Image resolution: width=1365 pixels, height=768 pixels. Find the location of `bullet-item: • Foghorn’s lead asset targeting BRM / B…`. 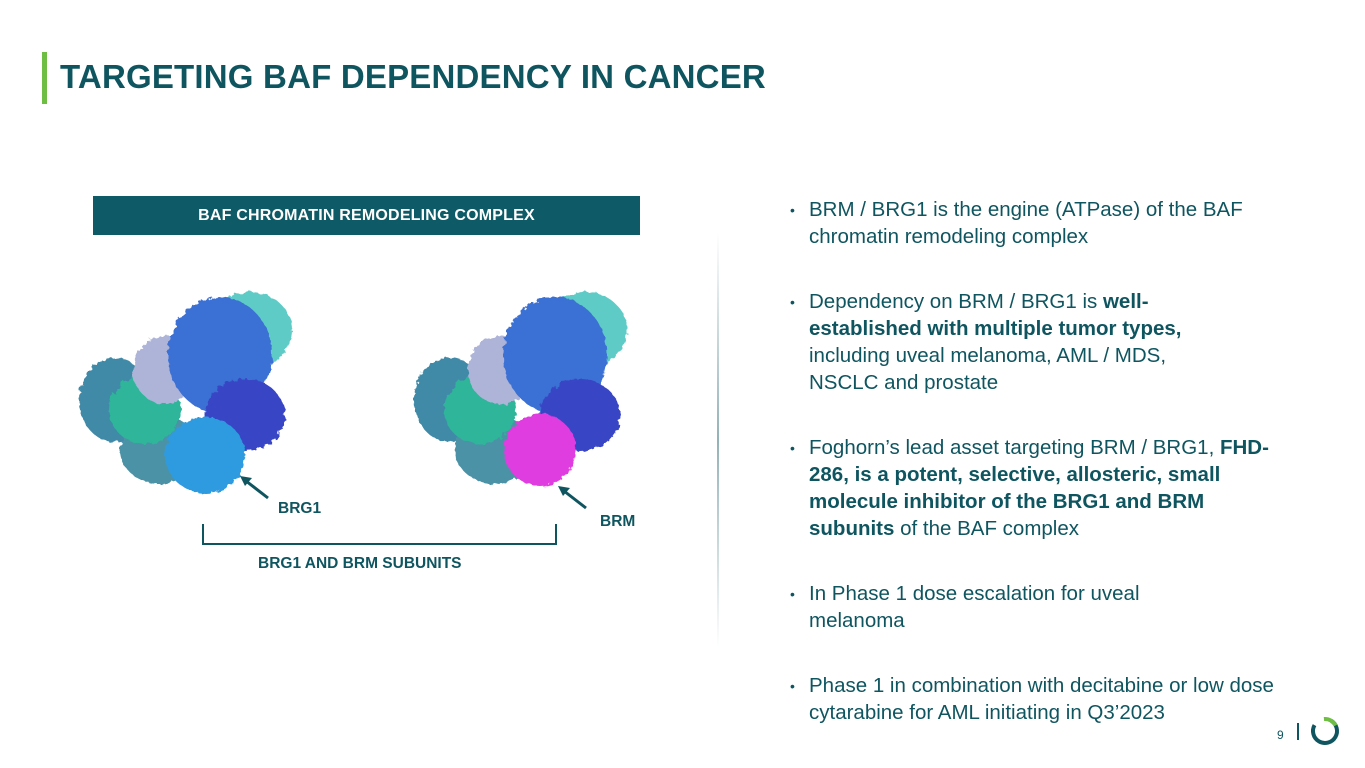

bullet-item: • Foghorn’s lead asset targeting BRM / B… is located at coordinates (1035, 488).